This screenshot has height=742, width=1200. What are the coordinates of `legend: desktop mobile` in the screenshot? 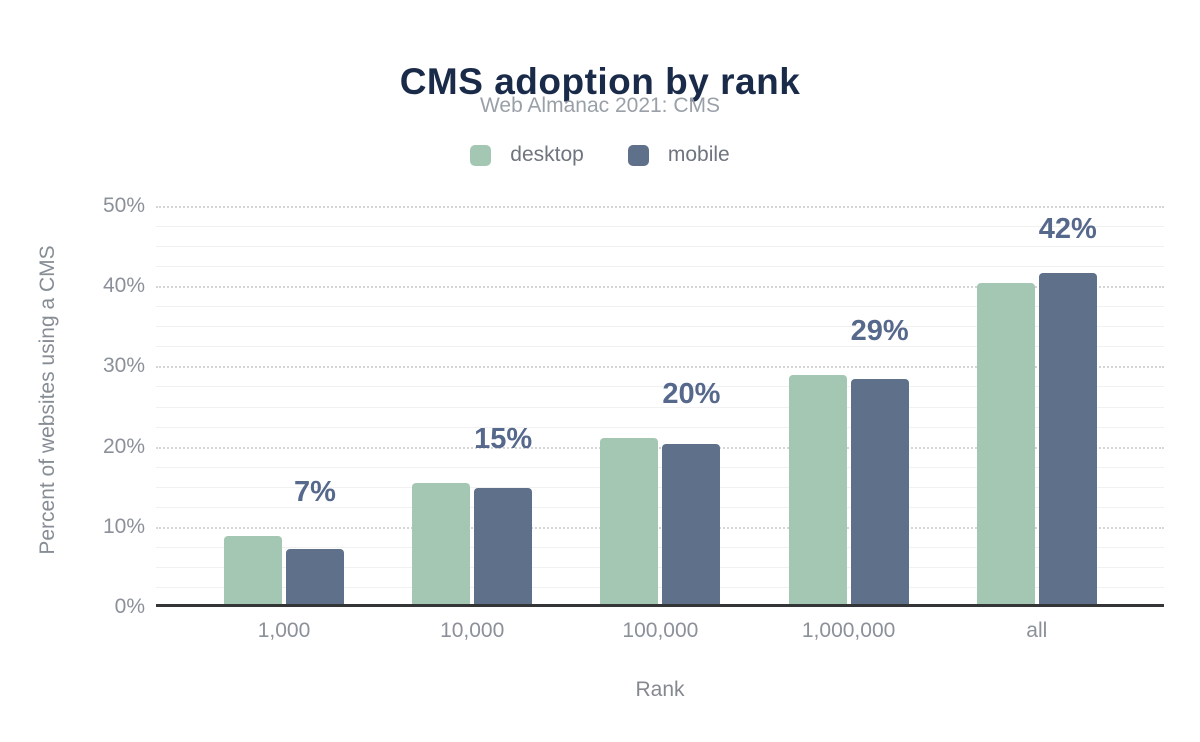 It's located at (600, 155).